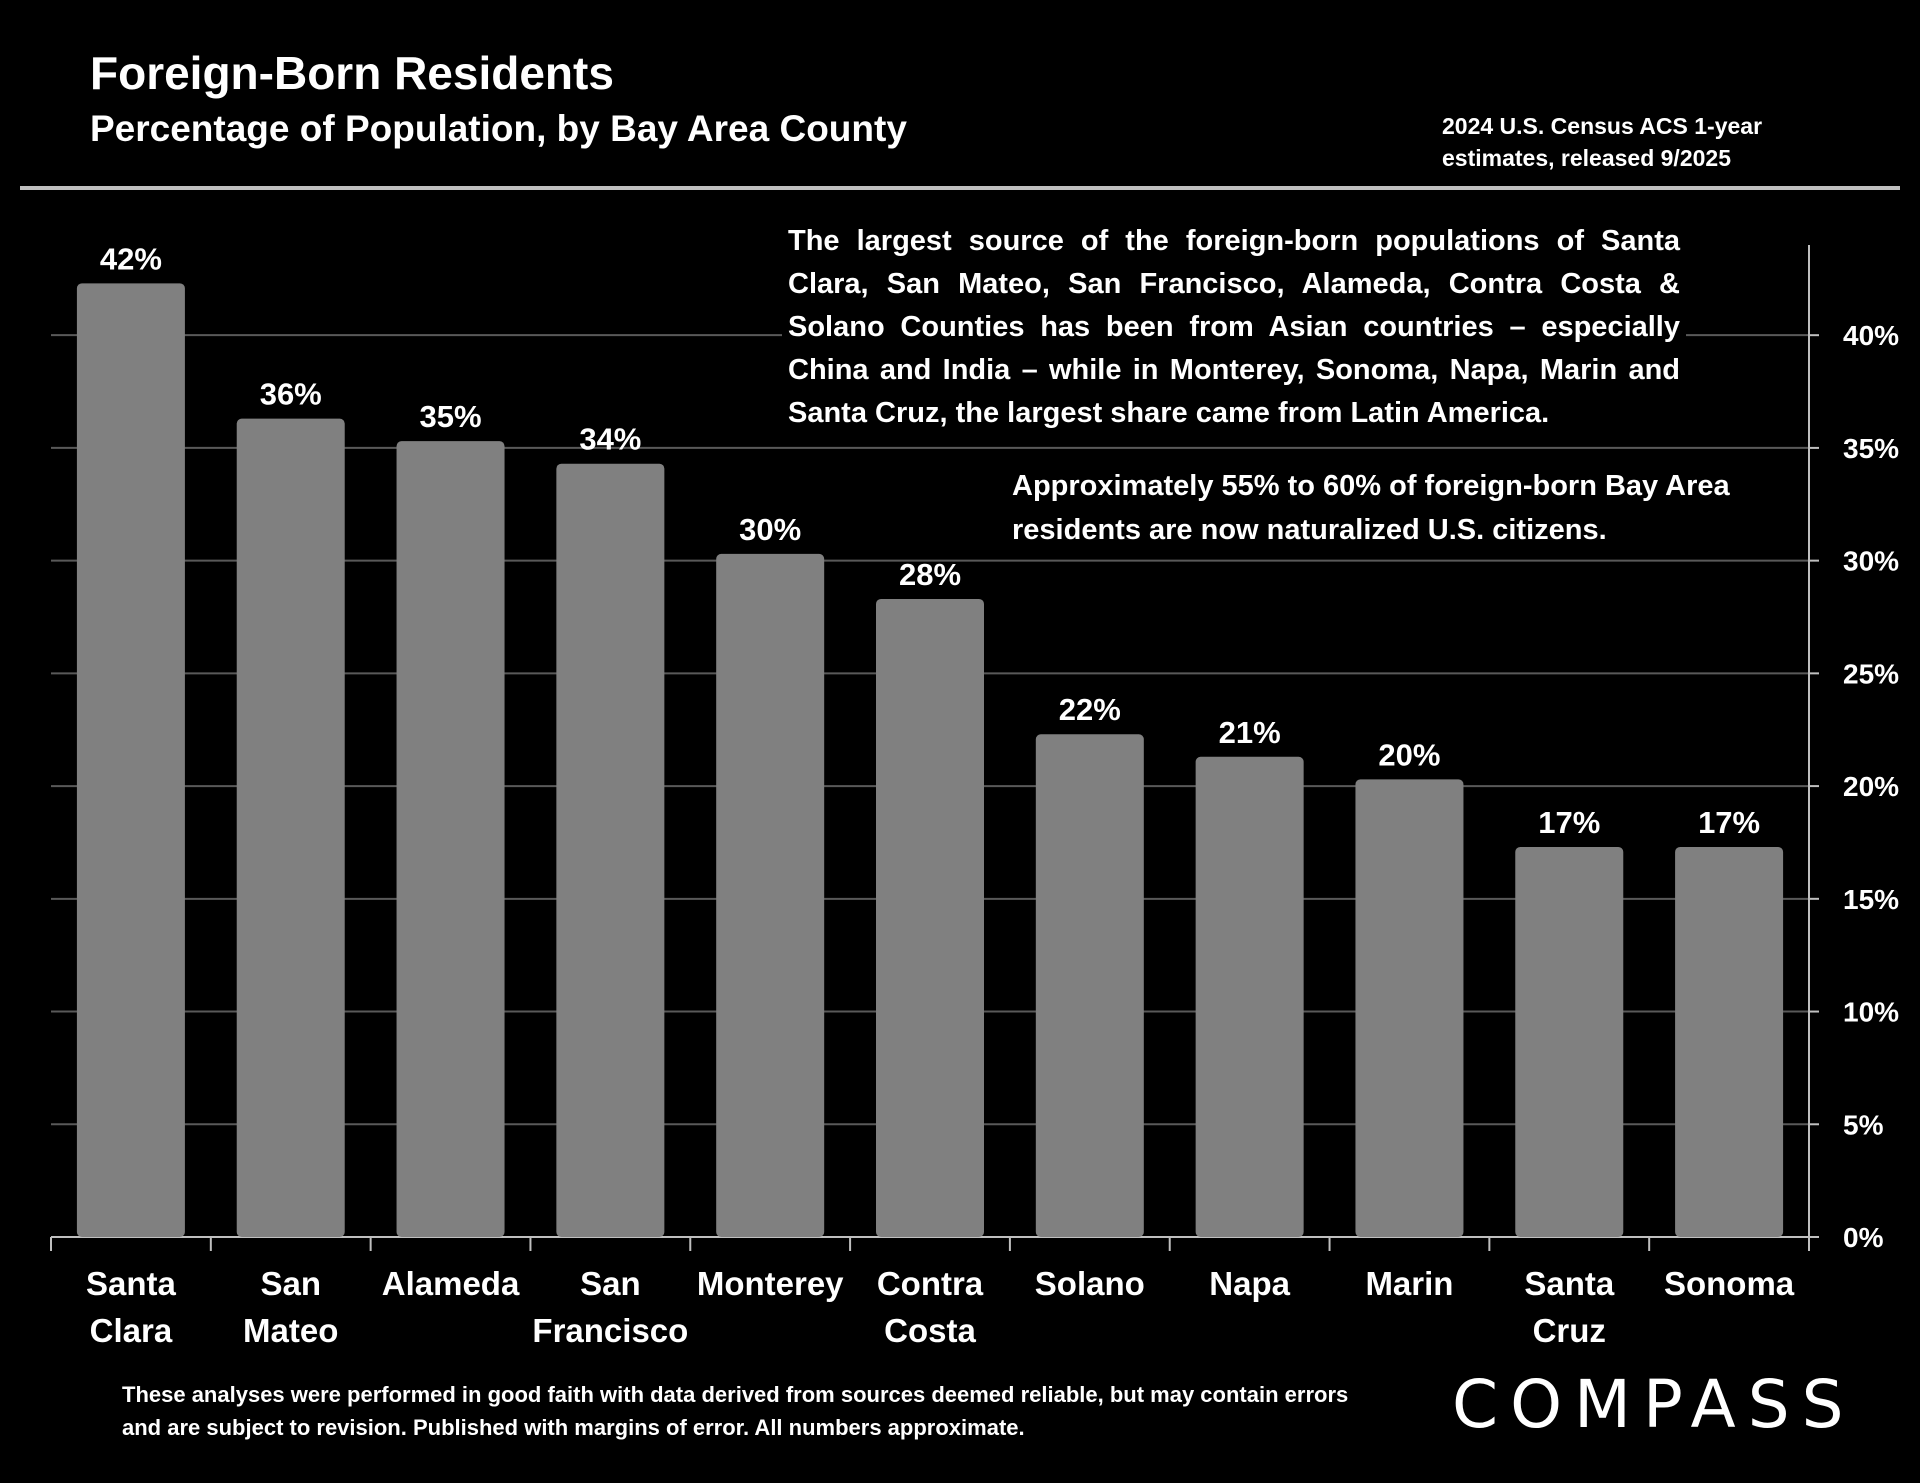  I want to click on x-tick-label: Francisco, so click(610, 1330).